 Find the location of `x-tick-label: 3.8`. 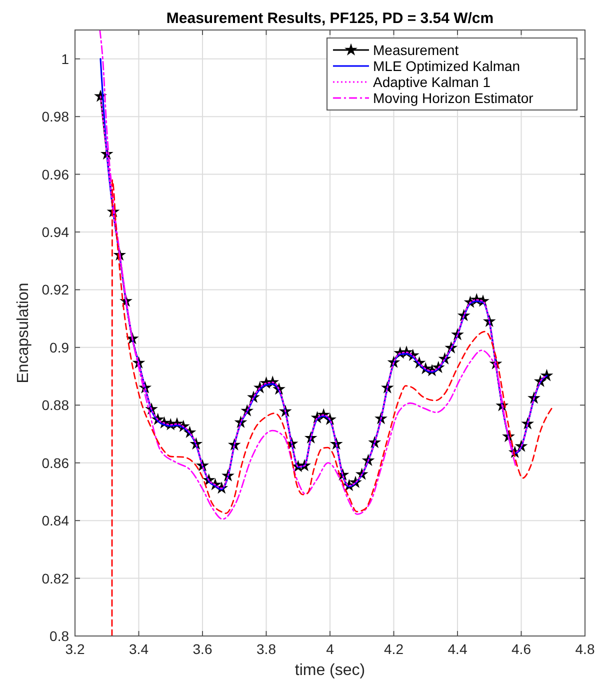

x-tick-label: 3.8 is located at coordinates (266, 649).